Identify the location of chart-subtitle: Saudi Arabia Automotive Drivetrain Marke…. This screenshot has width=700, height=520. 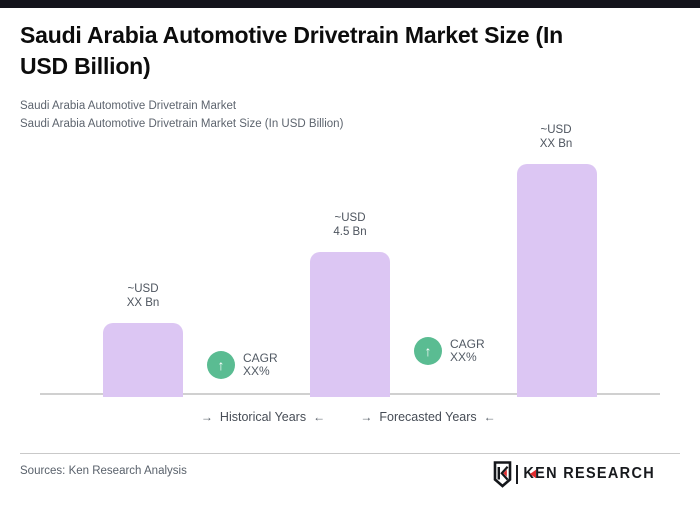
(320, 115).